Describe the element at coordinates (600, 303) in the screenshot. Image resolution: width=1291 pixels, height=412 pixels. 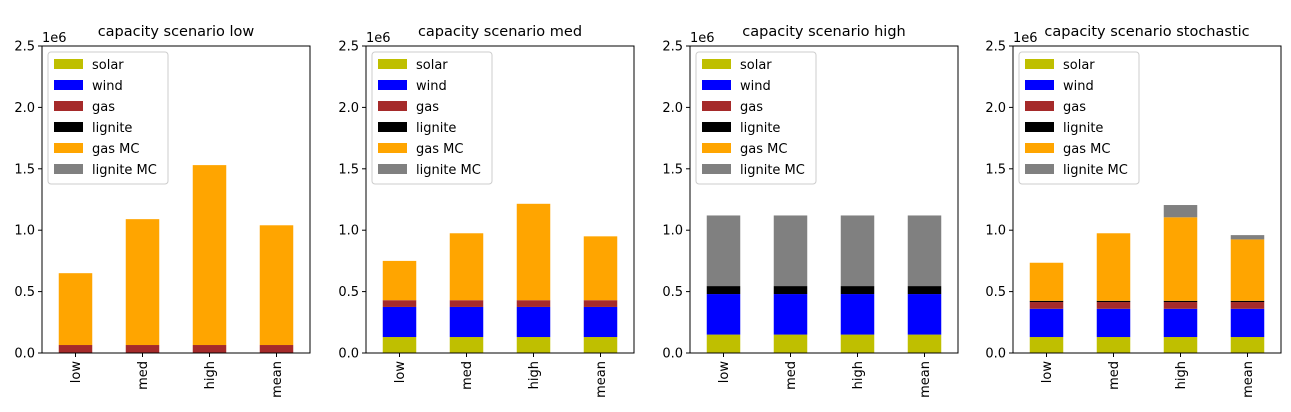
I see `bar-gas-mean` at that location.